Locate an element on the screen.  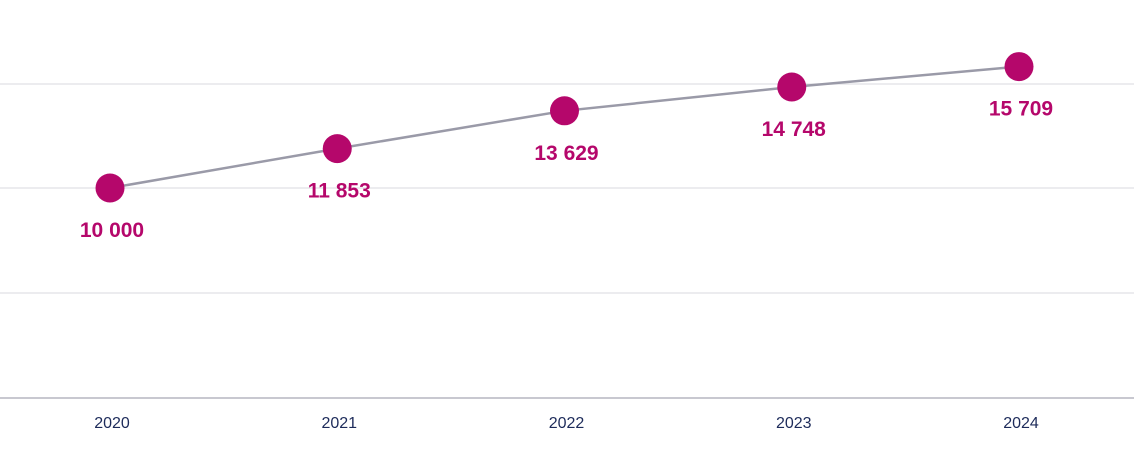
data-label: 10 000 is located at coordinates (112, 230).